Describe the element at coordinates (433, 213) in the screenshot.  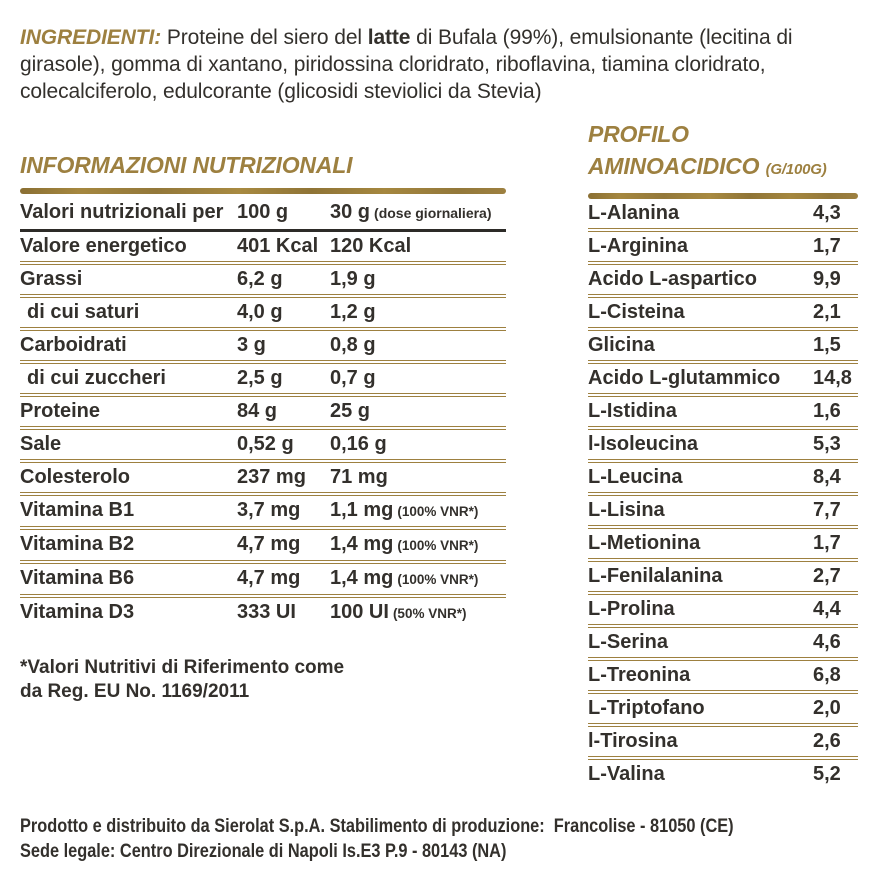
I see `header-col-30g-note: (dose giornaliera)` at that location.